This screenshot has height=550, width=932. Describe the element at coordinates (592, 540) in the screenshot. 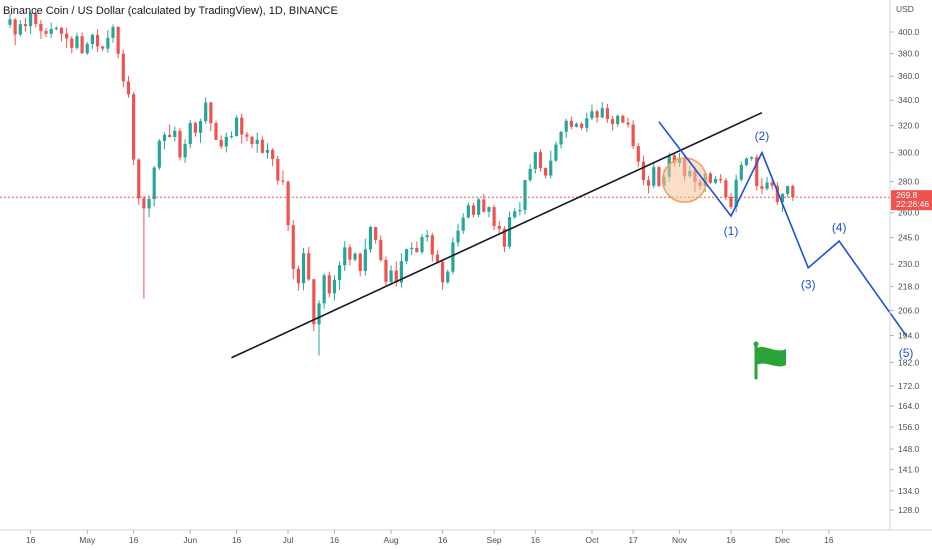

I see `x-tick-label: Oct` at that location.